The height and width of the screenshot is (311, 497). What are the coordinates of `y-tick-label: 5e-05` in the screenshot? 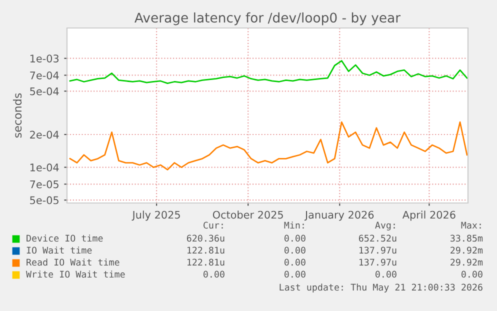 It's located at (44, 200).